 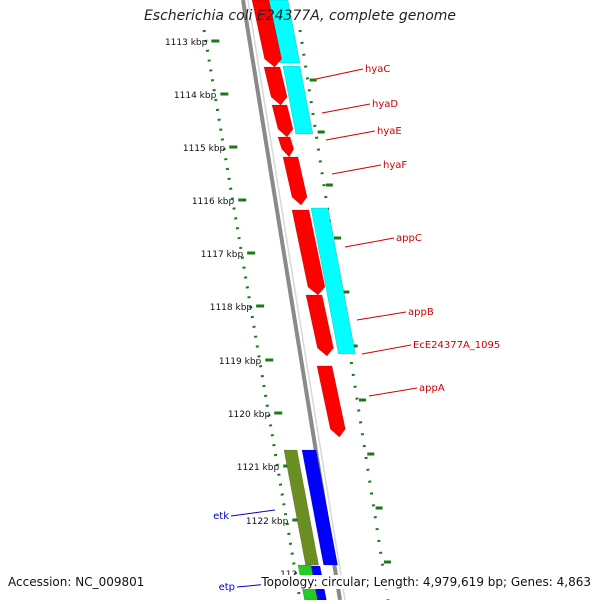 What do you see at coordinates (240, 362) in the screenshot?
I see `scale-label: 1119 kbp` at bounding box center [240, 362].